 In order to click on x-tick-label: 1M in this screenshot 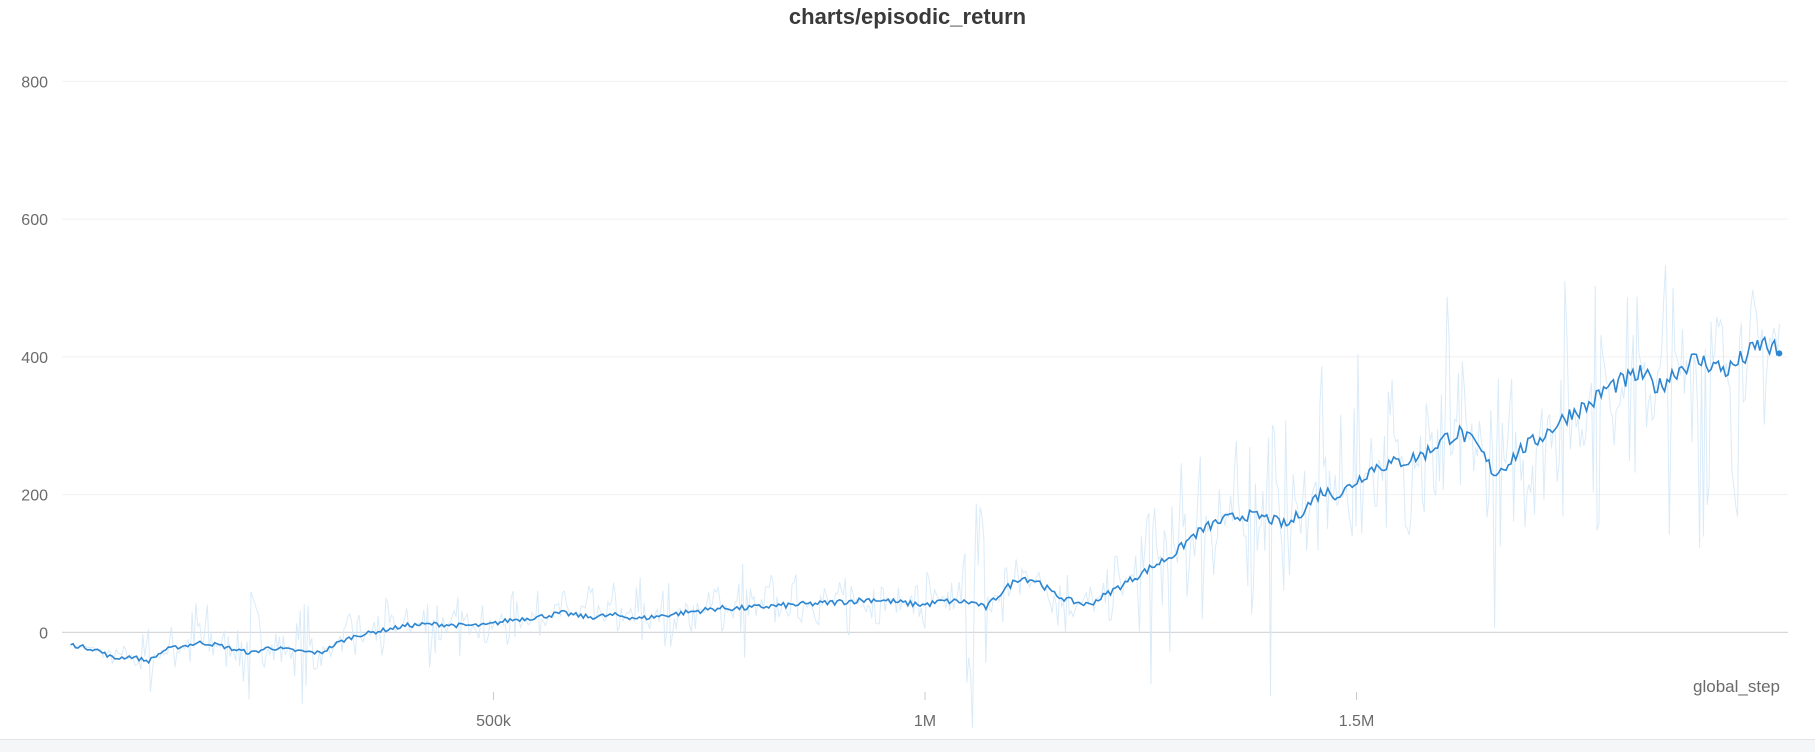, I will do `click(925, 721)`.